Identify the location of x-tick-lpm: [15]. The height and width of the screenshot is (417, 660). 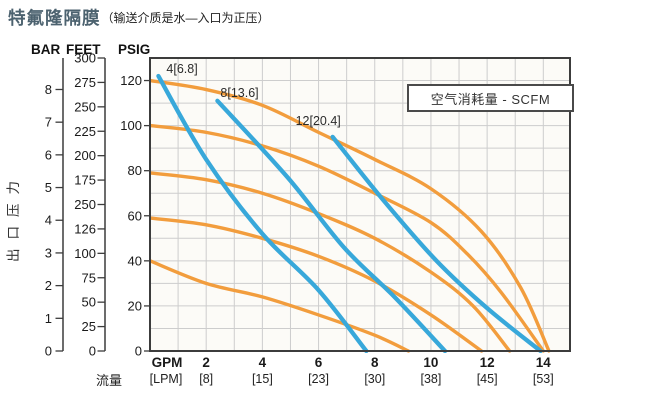
(262, 379).